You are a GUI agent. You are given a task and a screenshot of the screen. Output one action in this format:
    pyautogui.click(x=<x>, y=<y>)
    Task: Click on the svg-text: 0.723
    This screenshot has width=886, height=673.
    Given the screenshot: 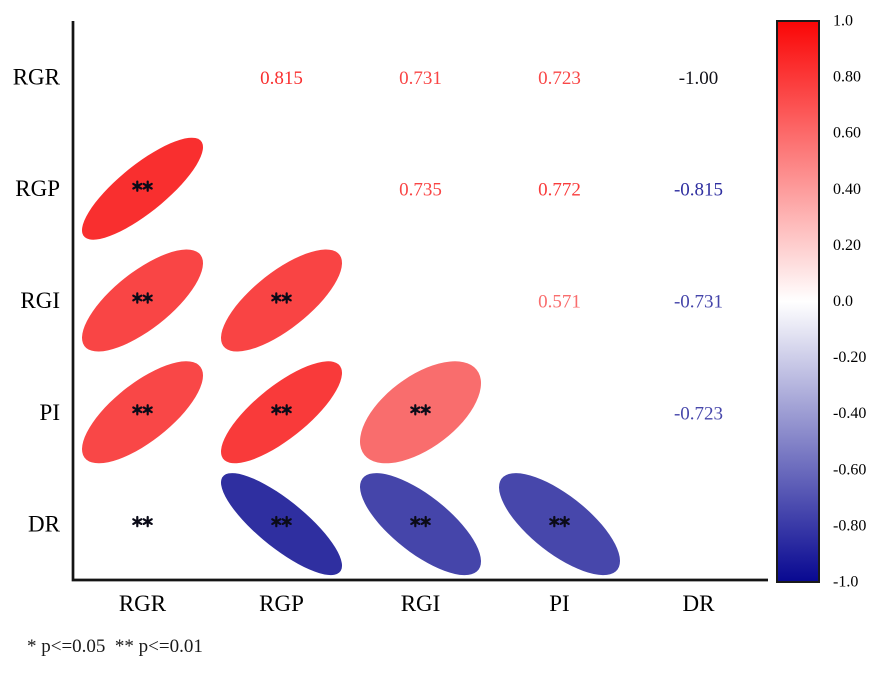 What is the action you would take?
    pyautogui.click(x=559, y=78)
    